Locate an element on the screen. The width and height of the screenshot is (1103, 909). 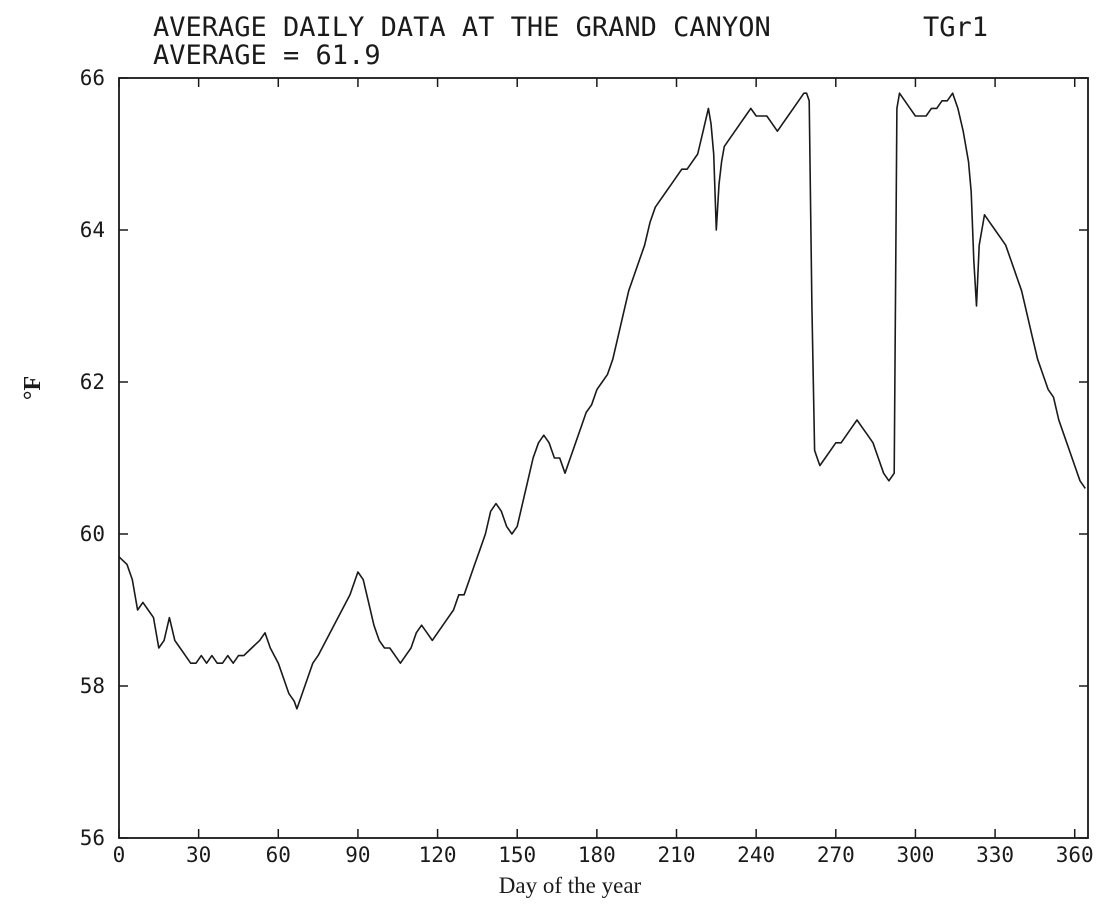
y-tick-label: 64 is located at coordinates (92, 230).